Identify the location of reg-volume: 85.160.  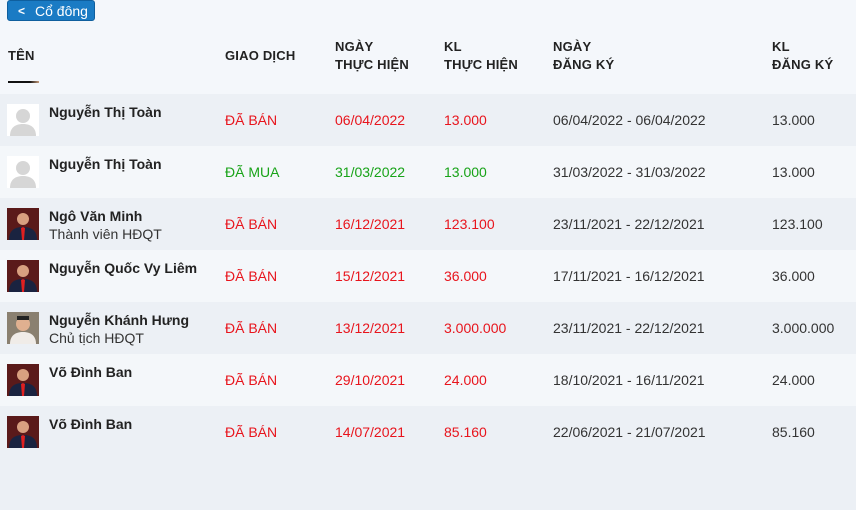
(793, 432).